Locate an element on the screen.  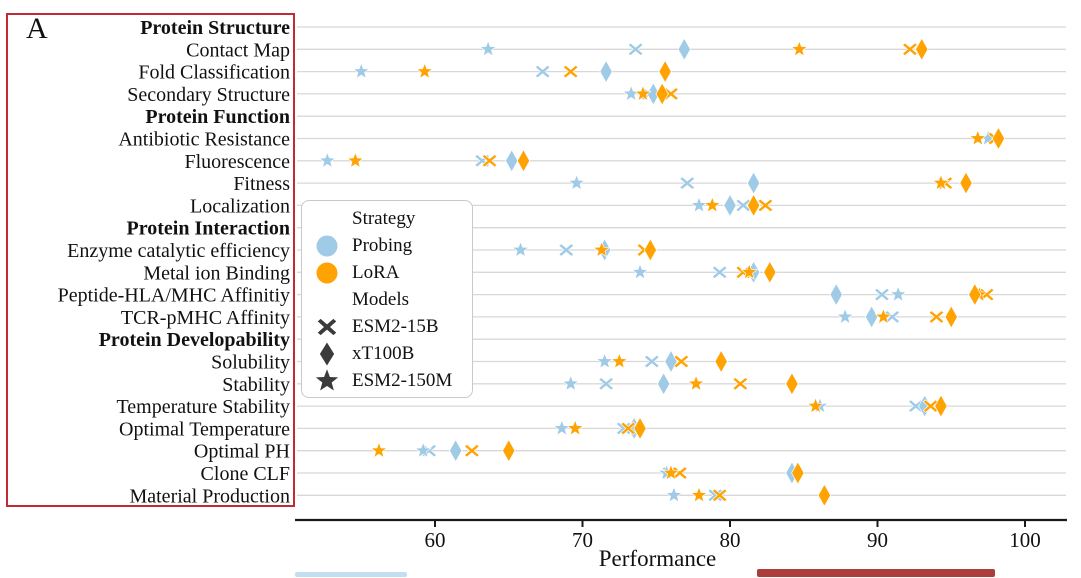
panel-letter: A is located at coordinates (37, 28).